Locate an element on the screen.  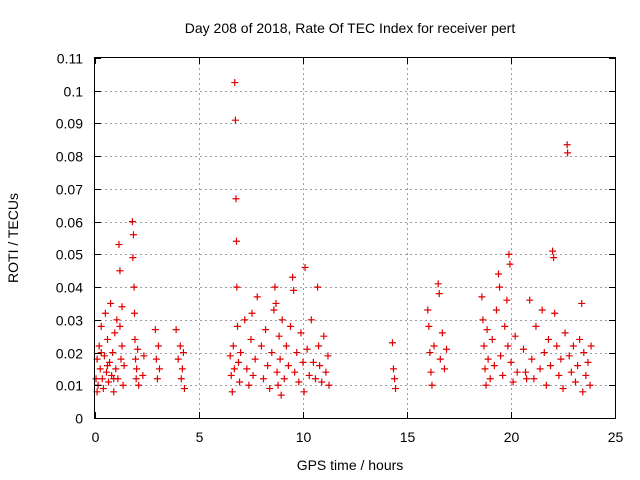
y-tick-label: 0 is located at coordinates (79, 419).